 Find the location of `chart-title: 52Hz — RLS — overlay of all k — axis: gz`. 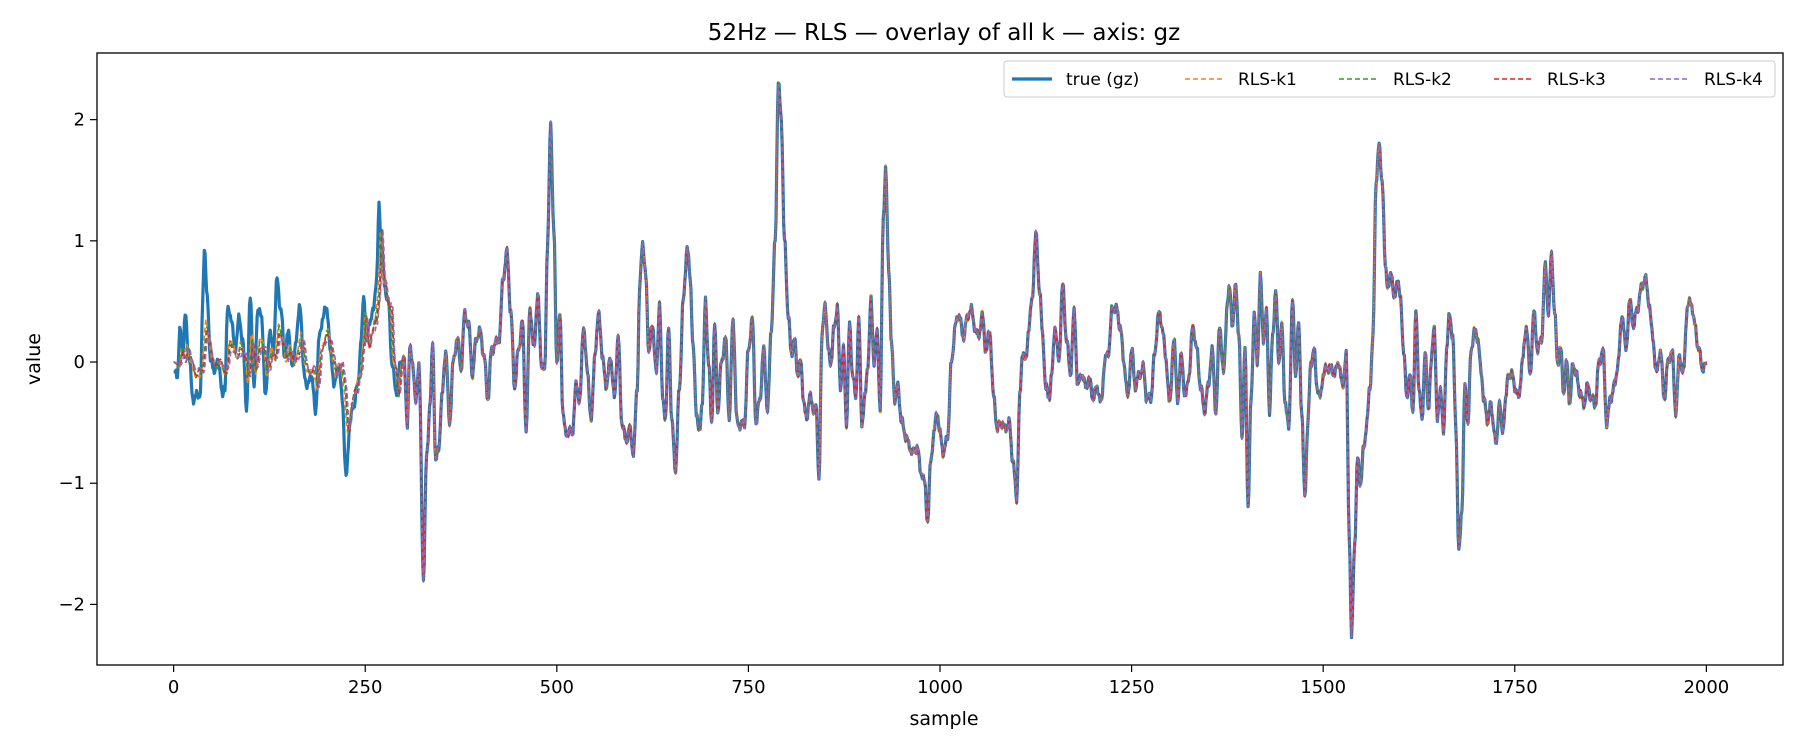

chart-title: 52Hz — RLS — overlay of all k — axis: gz is located at coordinates (944, 33).